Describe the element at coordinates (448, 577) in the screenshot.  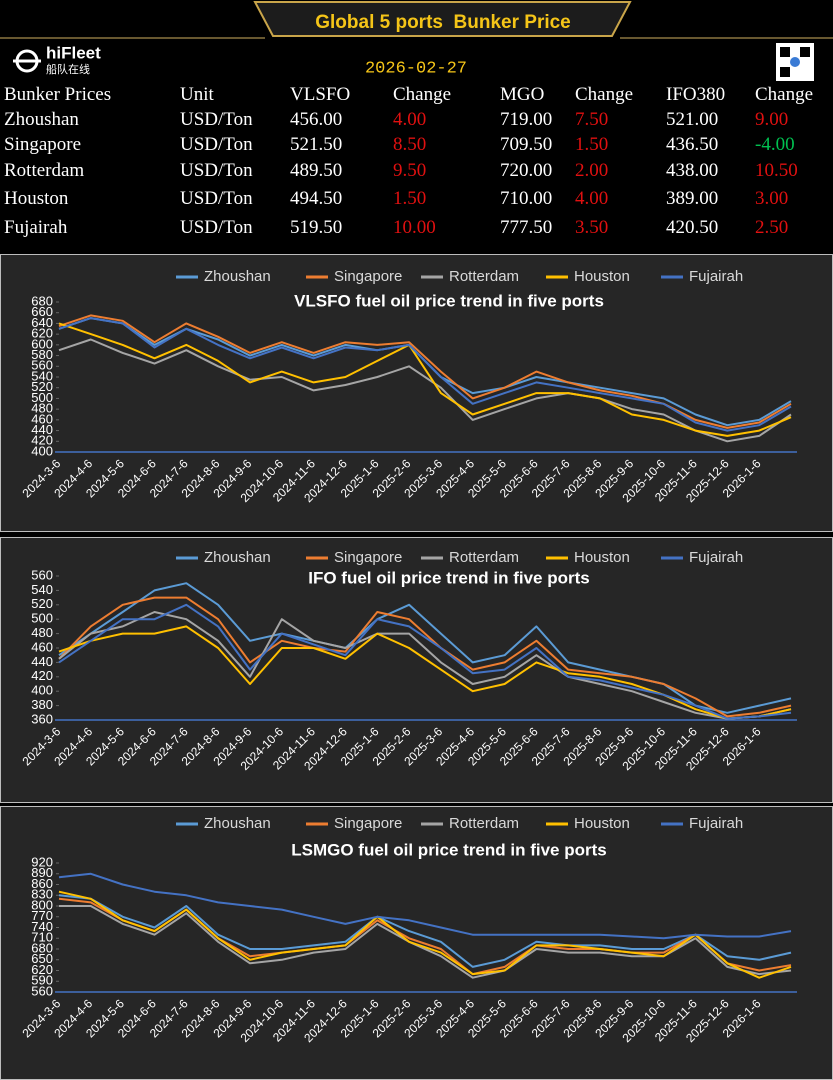
I see `chart-title: IFO fuel oil price trend in five ports` at that location.